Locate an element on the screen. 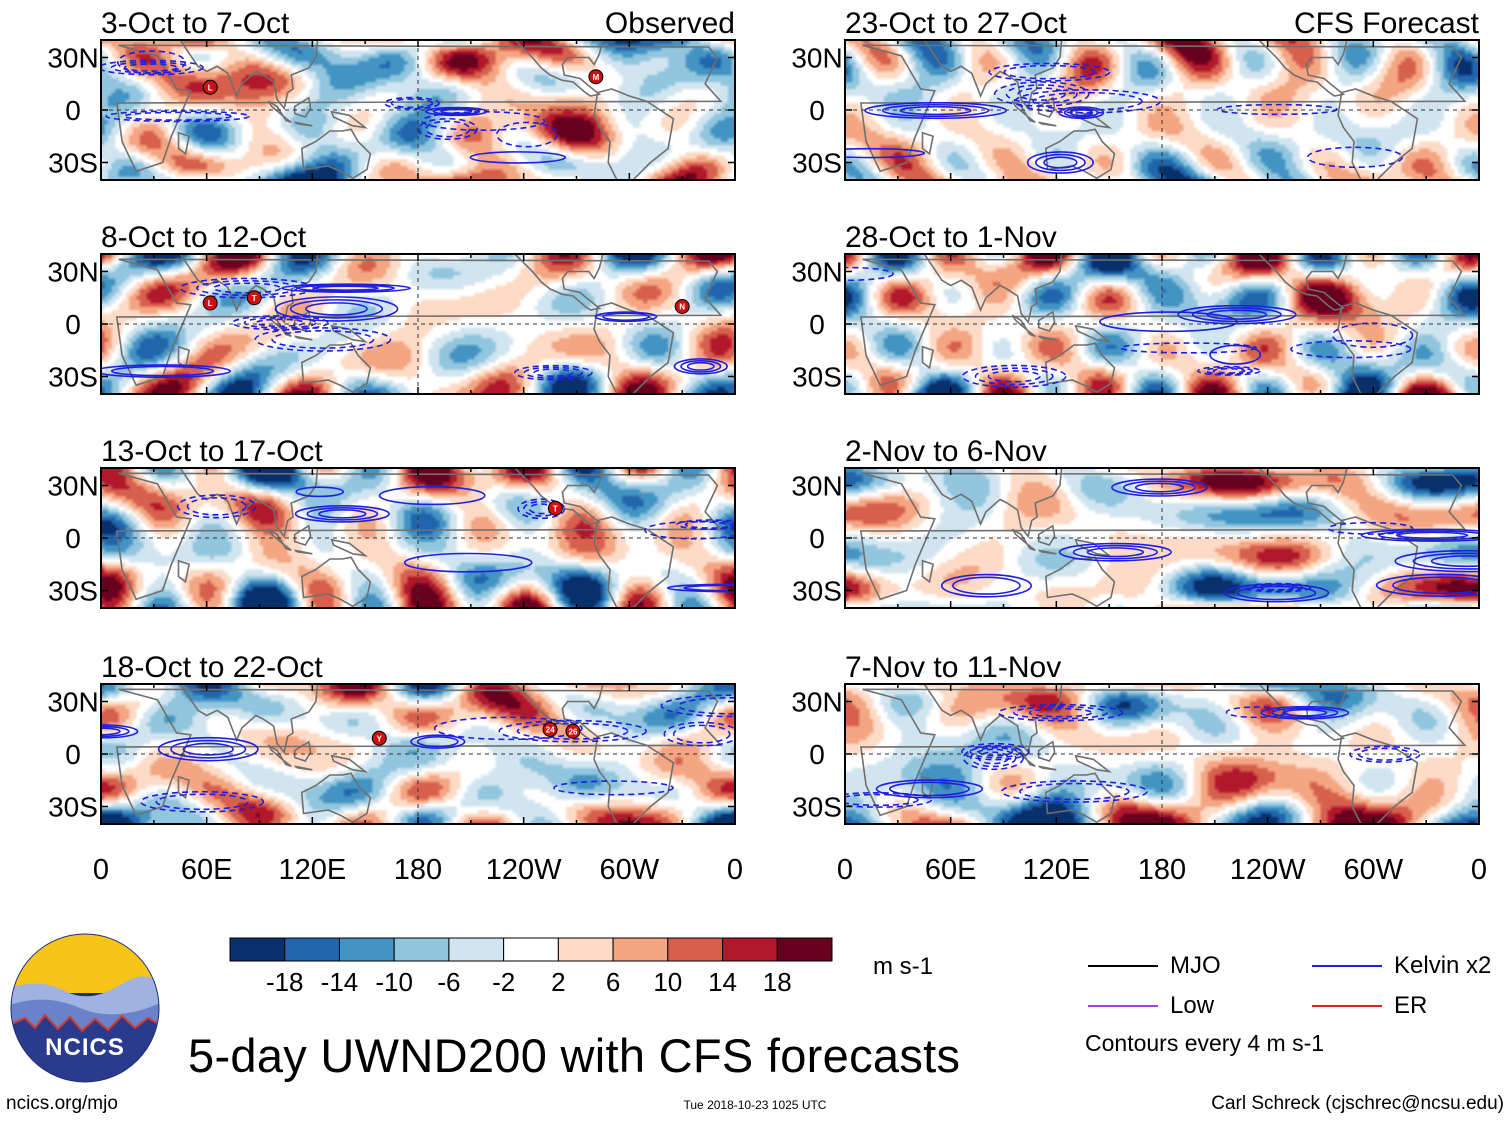 Image resolution: width=1510 pixels, height=1121 pixels. credit: Carl Schreck (cjschrec@ncsu.edu) is located at coordinates (1357, 1103).